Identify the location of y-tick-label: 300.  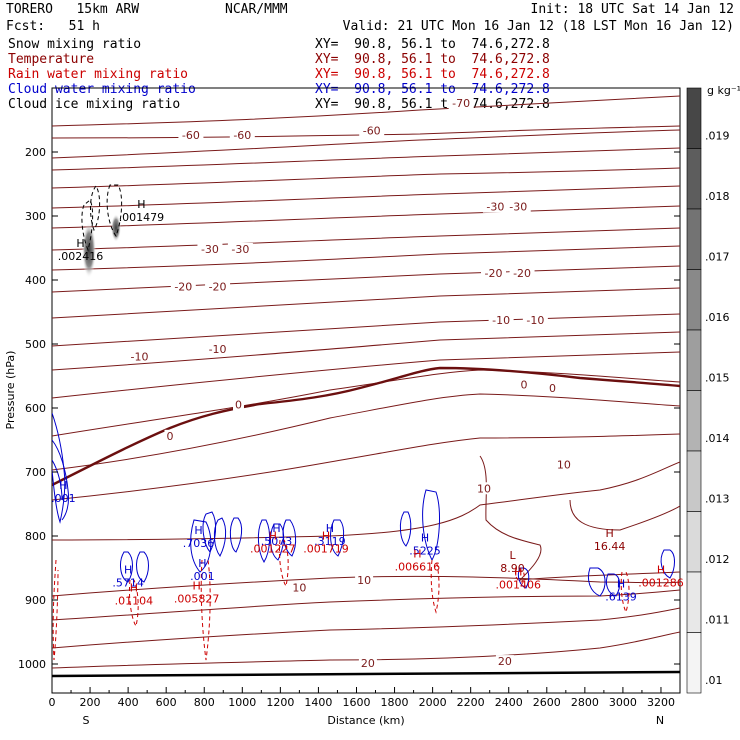
(35, 216).